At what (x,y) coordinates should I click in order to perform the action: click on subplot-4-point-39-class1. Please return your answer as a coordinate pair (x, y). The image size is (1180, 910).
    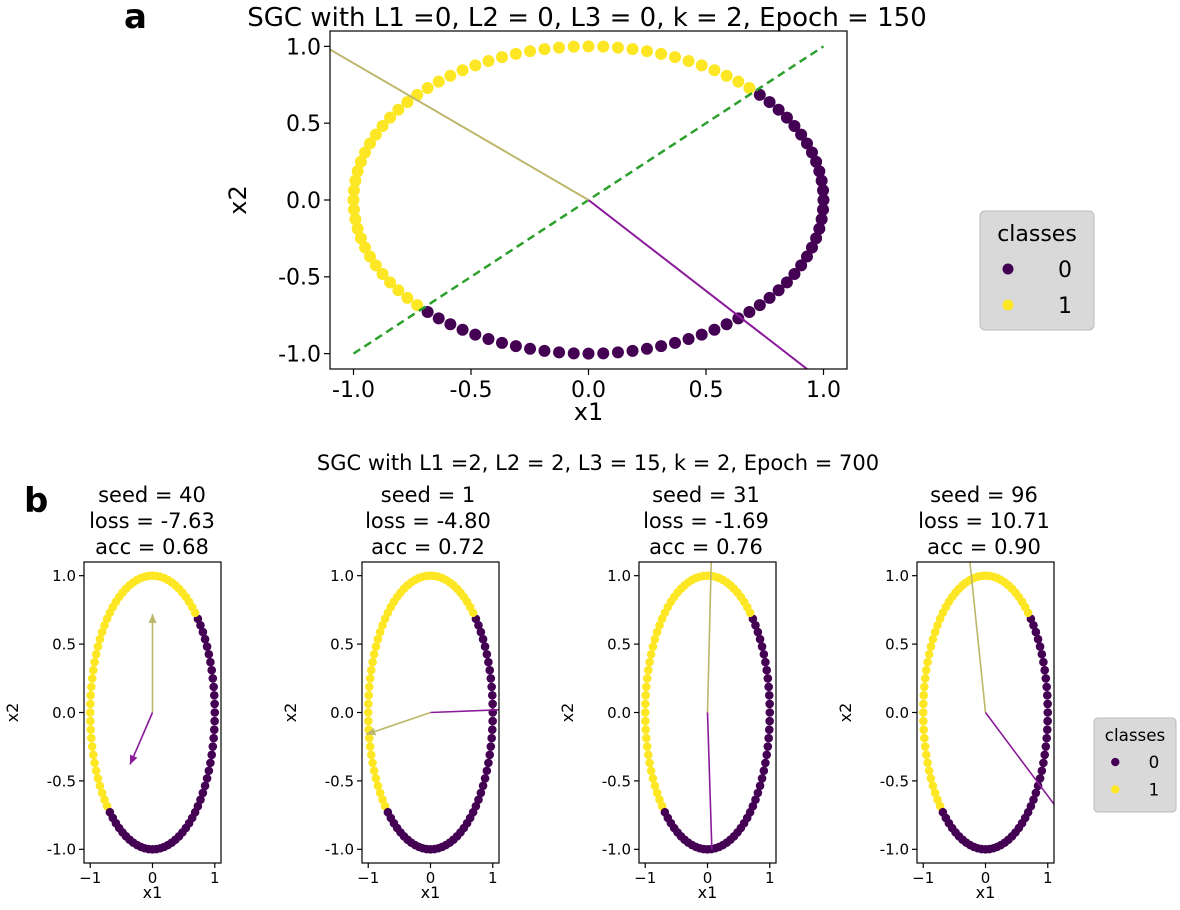
    Looking at the image, I should click on (937, 625).